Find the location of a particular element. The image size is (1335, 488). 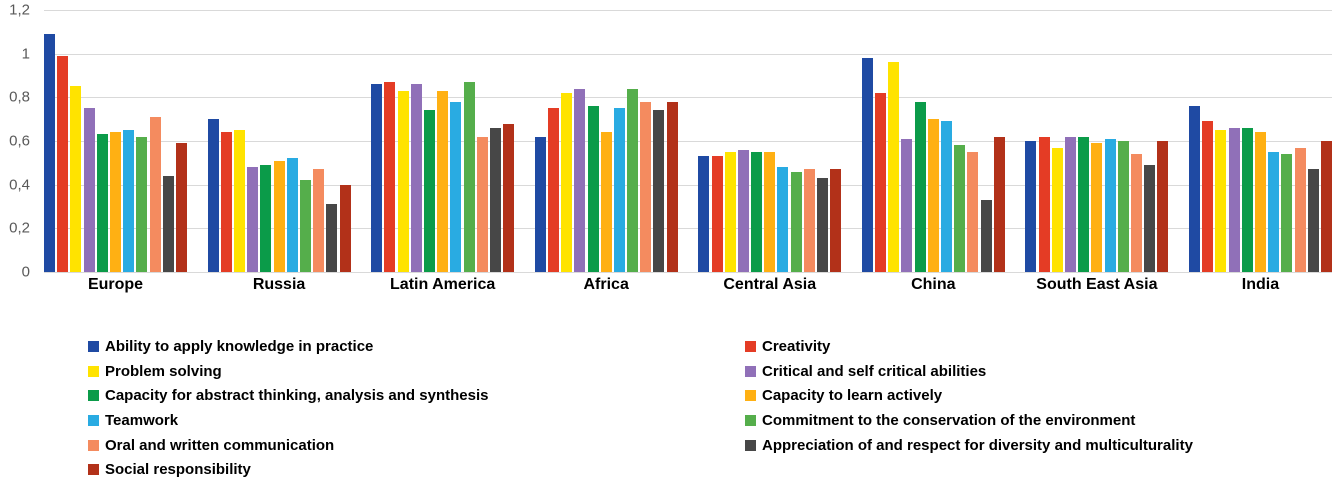

x-axis-category-label: Russia is located at coordinates (279, 284).